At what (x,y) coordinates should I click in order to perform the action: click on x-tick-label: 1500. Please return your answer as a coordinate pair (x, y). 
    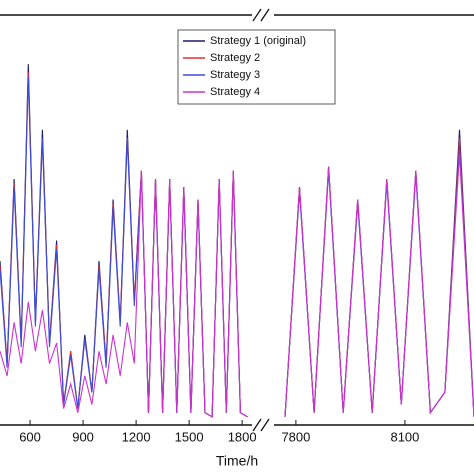
    Looking at the image, I should click on (189, 436).